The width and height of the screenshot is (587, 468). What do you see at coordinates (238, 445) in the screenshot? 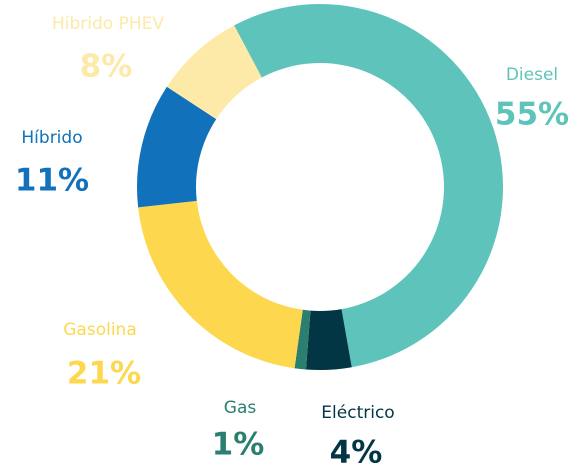
I see `value-label: 1%` at bounding box center [238, 445].